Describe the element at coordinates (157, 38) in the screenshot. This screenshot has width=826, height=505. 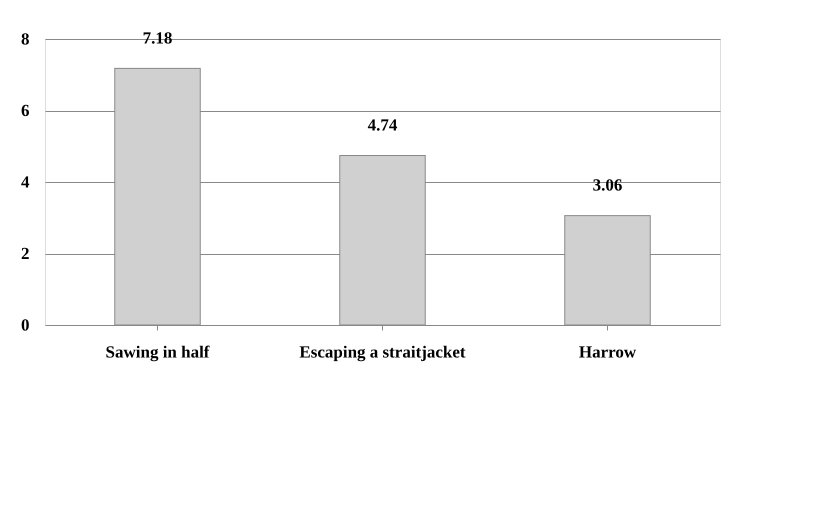
I see `data-label: 7.18` at that location.